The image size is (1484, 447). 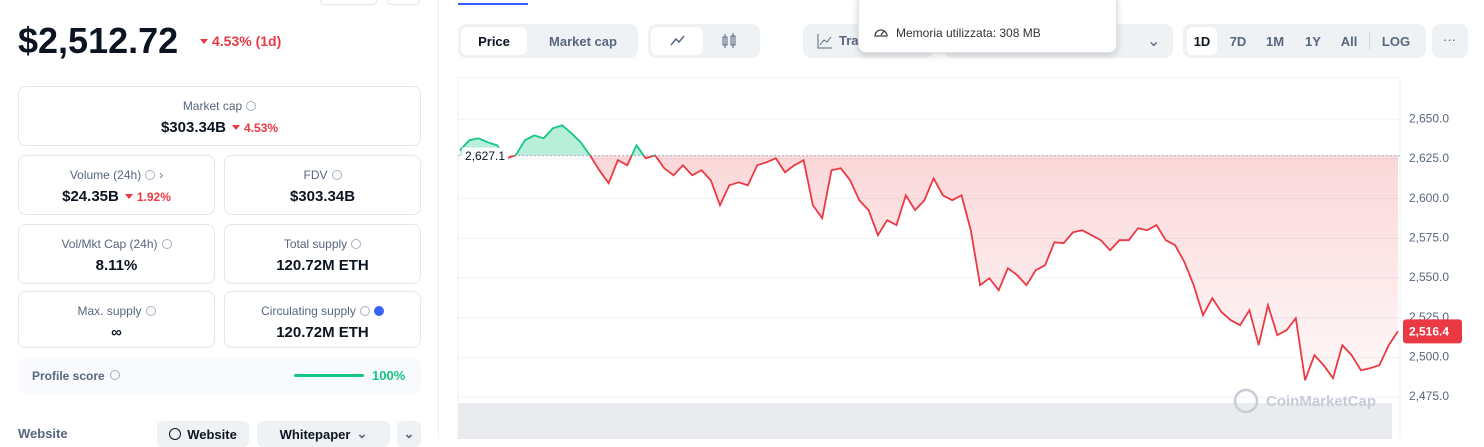 What do you see at coordinates (329, 375) in the screenshot?
I see `profile-bar` at bounding box center [329, 375].